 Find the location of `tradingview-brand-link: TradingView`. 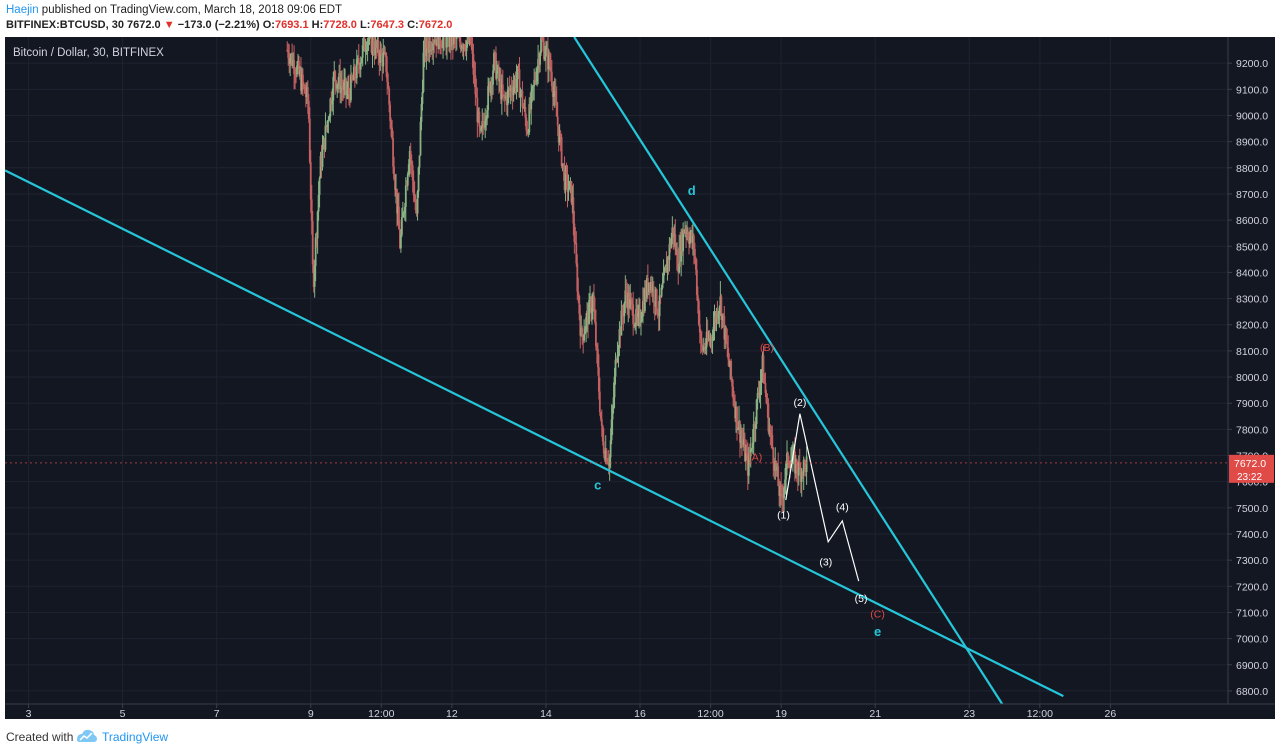

tradingview-brand-link: TradingView is located at coordinates (135, 737).